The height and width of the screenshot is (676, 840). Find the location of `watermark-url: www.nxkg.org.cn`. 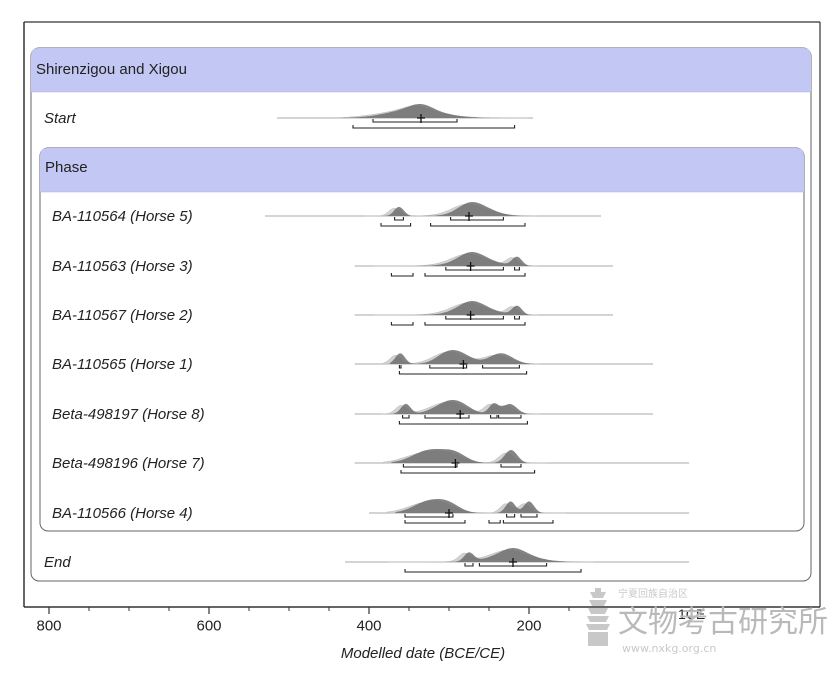

watermark-url: www.nxkg.org.cn is located at coordinates (669, 648).